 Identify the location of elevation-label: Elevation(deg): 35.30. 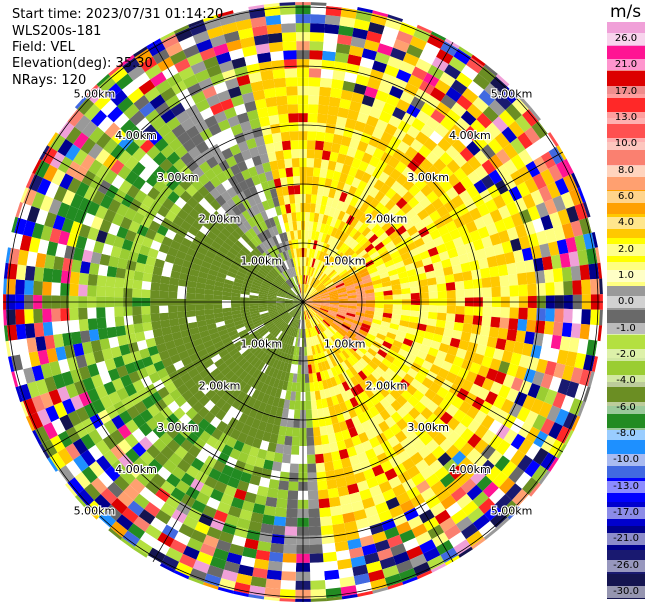
(82, 63).